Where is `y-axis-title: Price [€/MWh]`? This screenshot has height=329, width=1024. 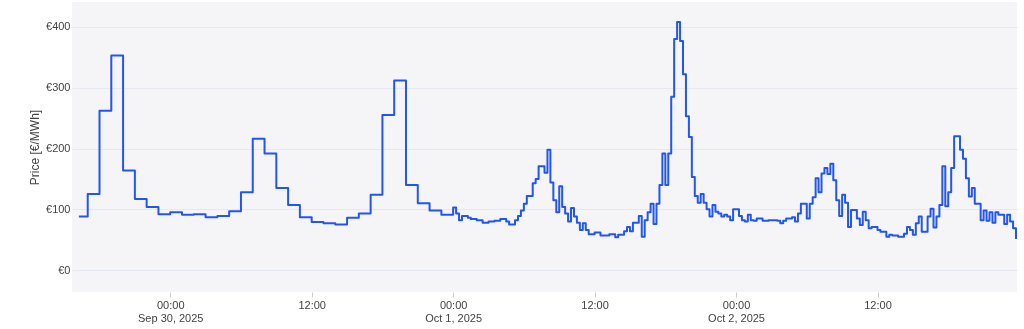 y-axis-title: Price [€/MWh] is located at coordinates (35, 147).